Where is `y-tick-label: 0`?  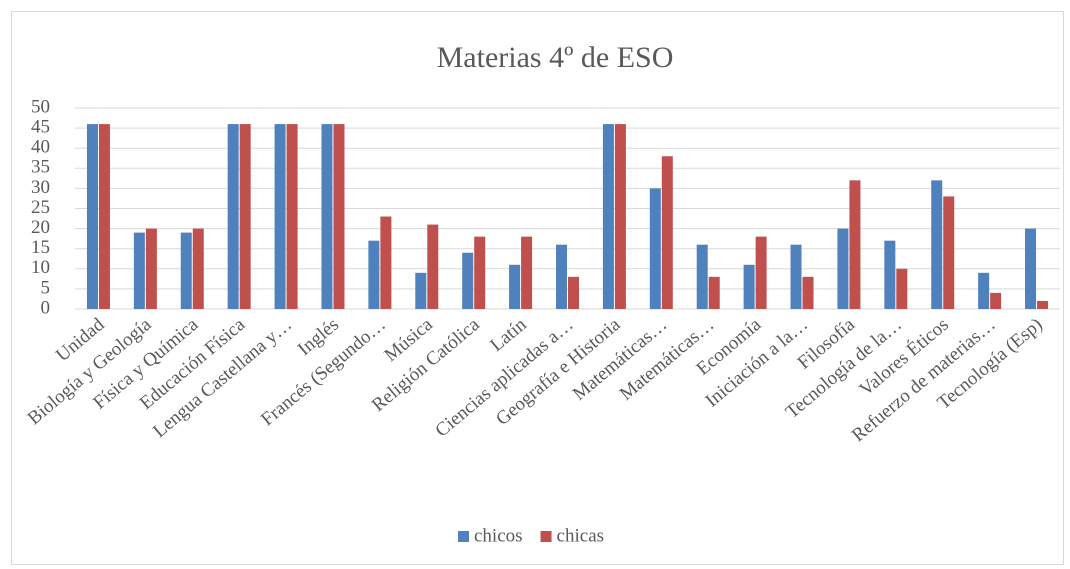 y-tick-label: 0 is located at coordinates (46, 307).